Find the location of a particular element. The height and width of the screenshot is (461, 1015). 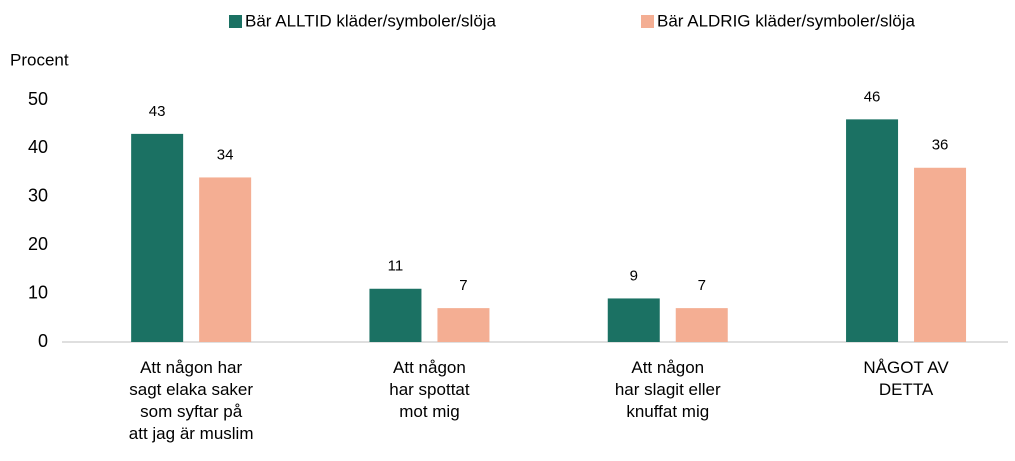

value-label: 9 is located at coordinates (634, 275).